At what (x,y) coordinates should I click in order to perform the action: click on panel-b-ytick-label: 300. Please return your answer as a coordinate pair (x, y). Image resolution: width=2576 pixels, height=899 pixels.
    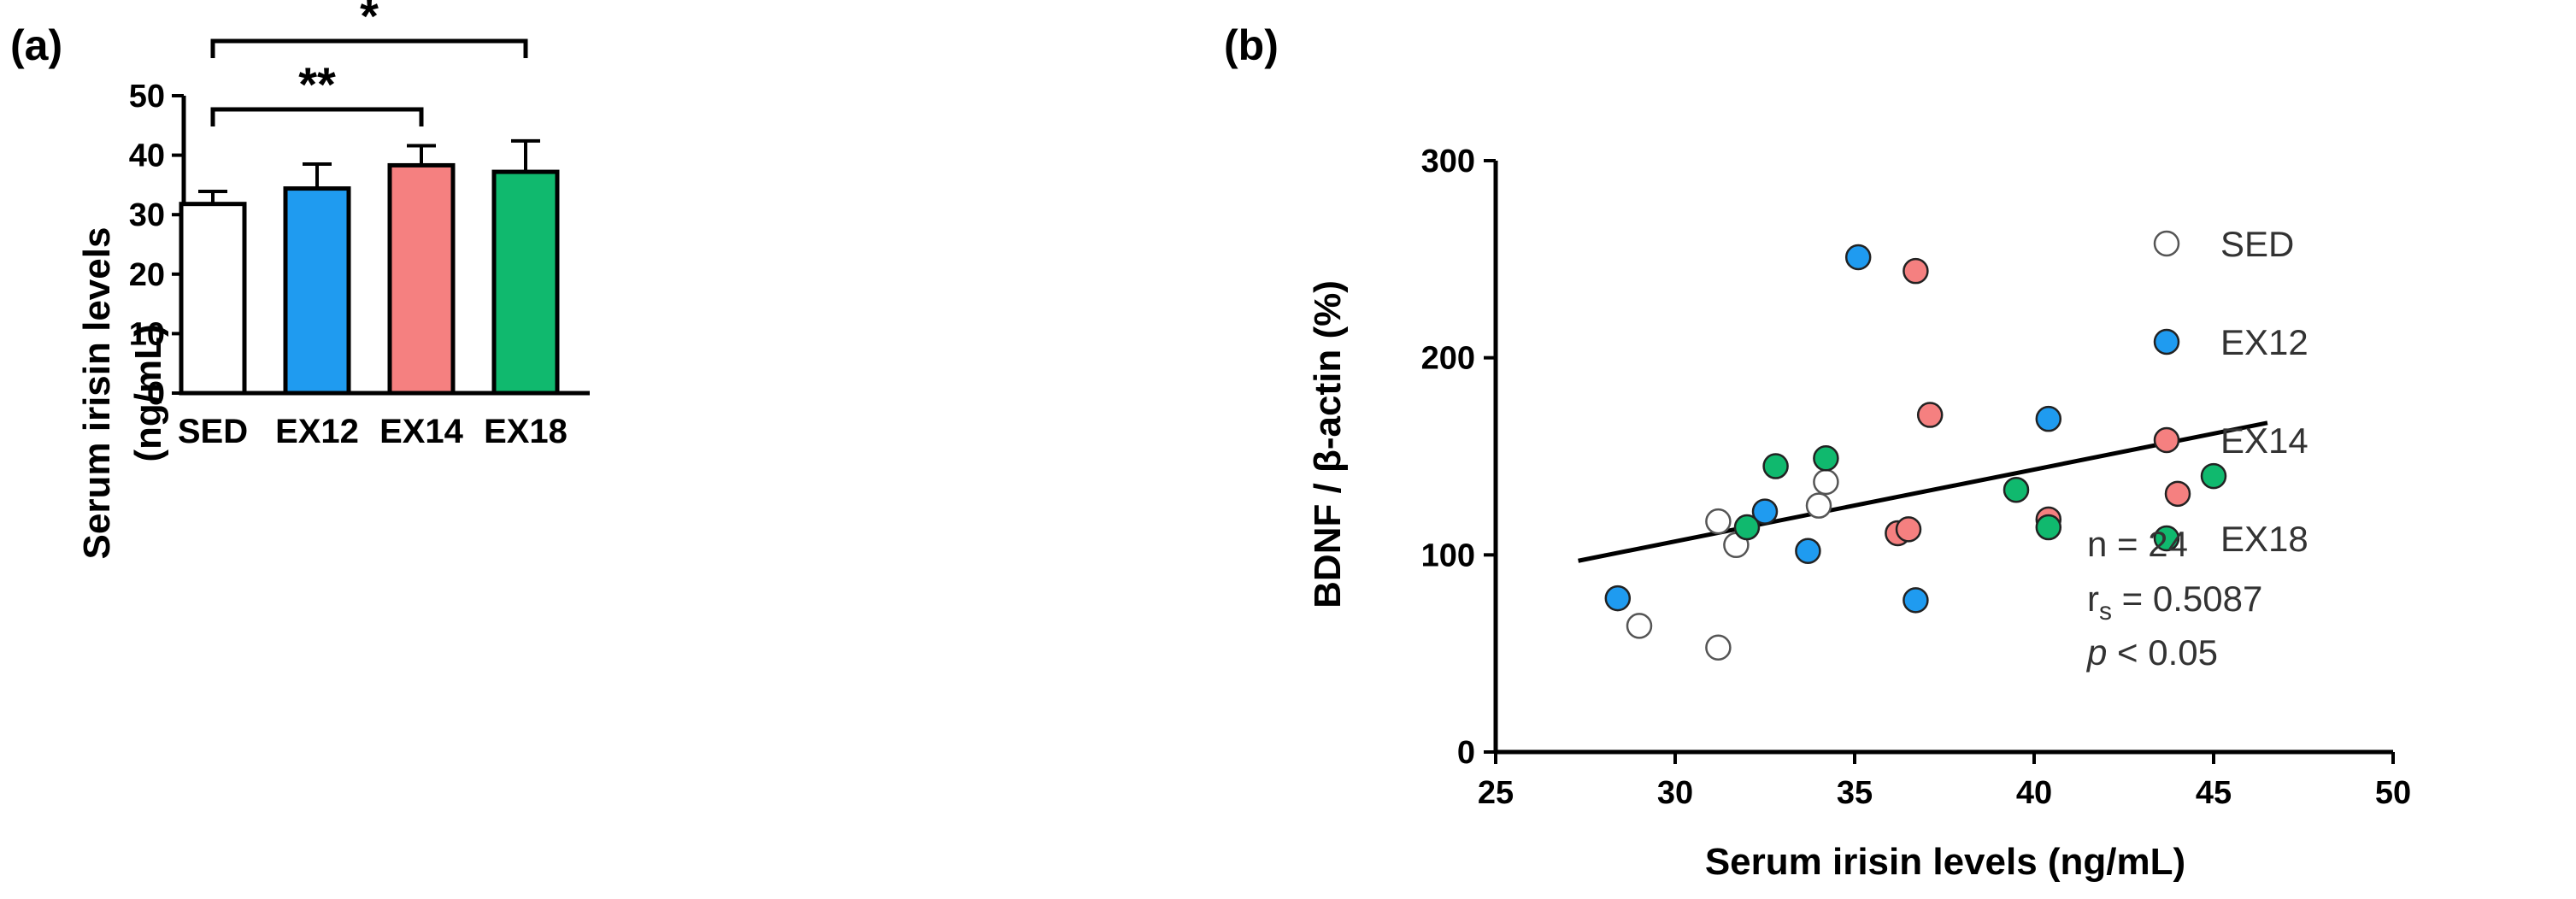
    Looking at the image, I should click on (1448, 161).